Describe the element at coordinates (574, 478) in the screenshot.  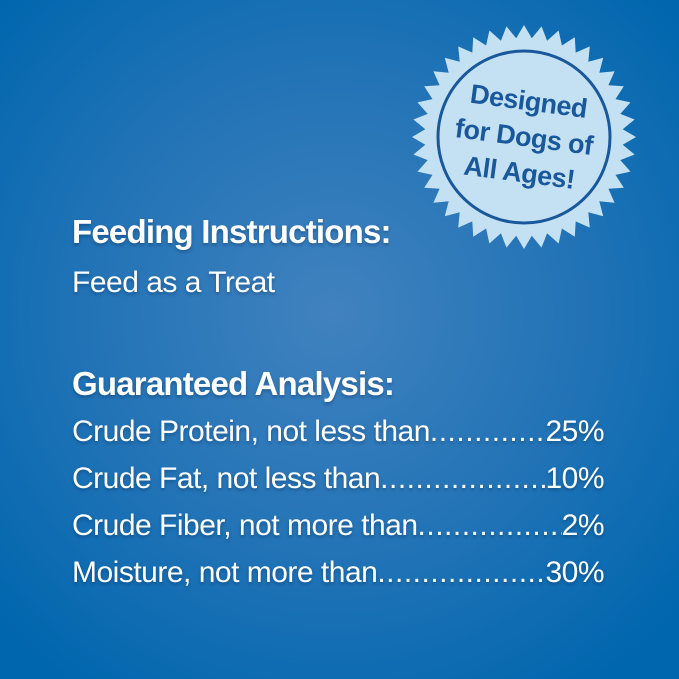
I see `analysis-value: 10%` at that location.